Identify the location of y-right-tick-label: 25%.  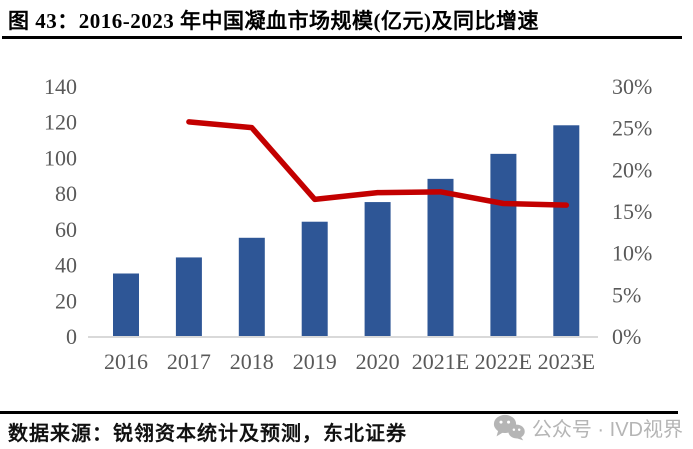
(632, 128).